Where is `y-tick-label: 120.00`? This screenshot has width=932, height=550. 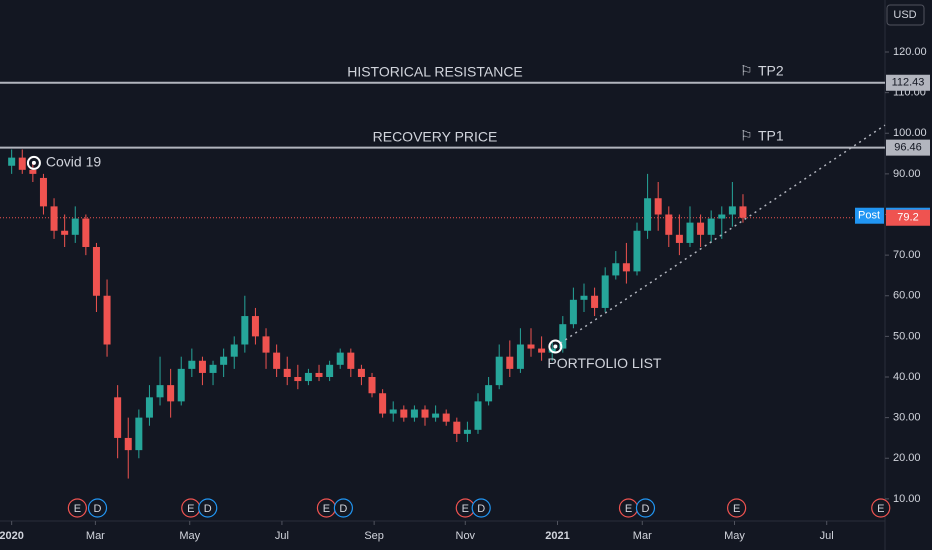 y-tick-label: 120.00 is located at coordinates (910, 52).